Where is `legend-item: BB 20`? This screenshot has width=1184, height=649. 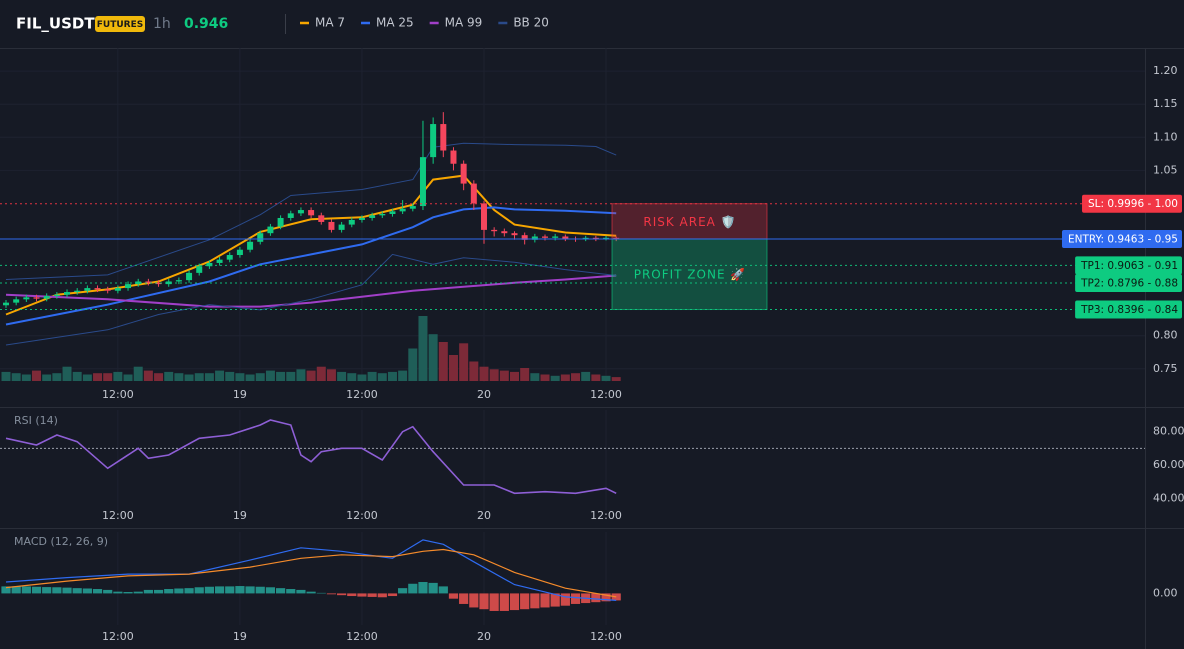 legend-item: BB 20 is located at coordinates (531, 23).